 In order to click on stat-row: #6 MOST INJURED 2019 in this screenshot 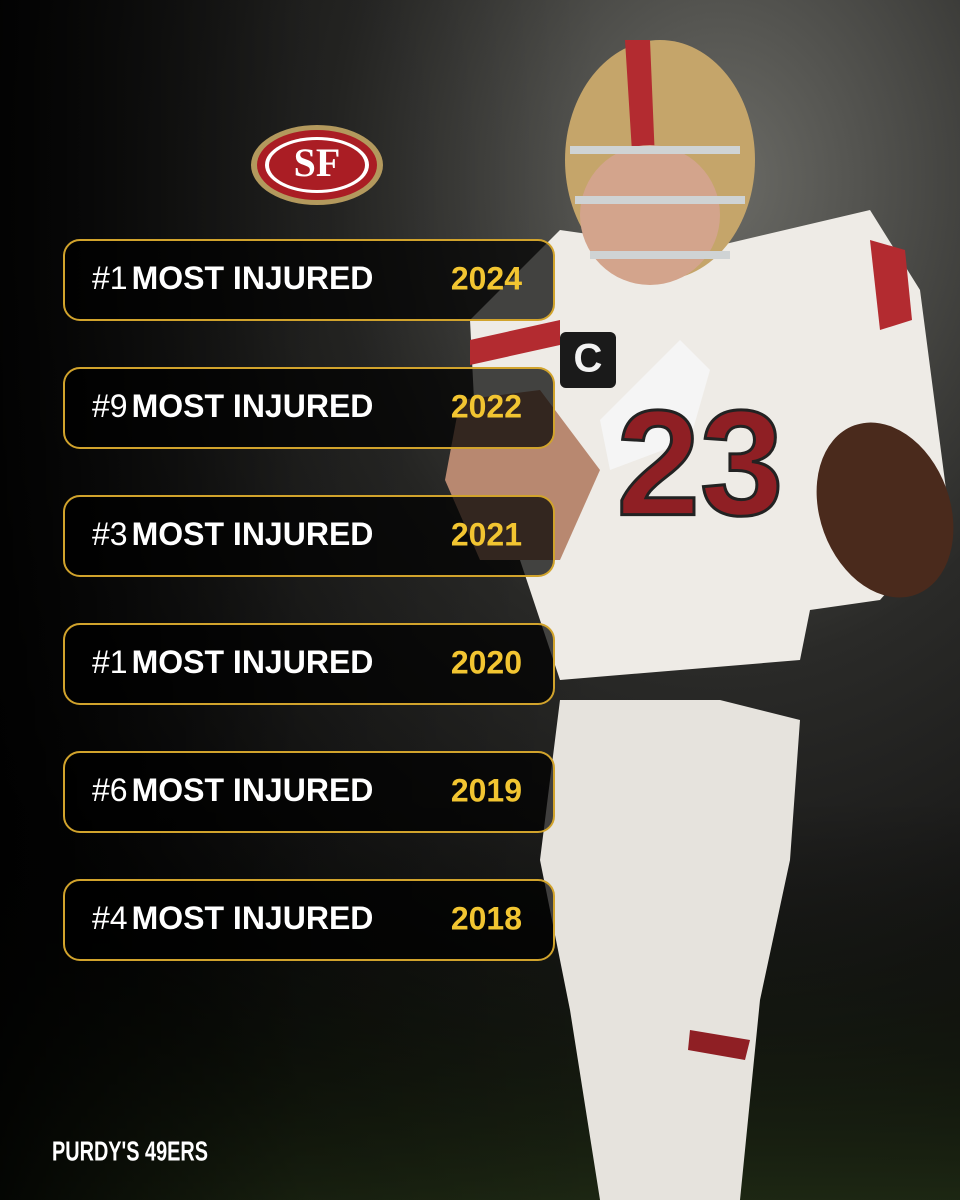, I will do `click(309, 792)`.